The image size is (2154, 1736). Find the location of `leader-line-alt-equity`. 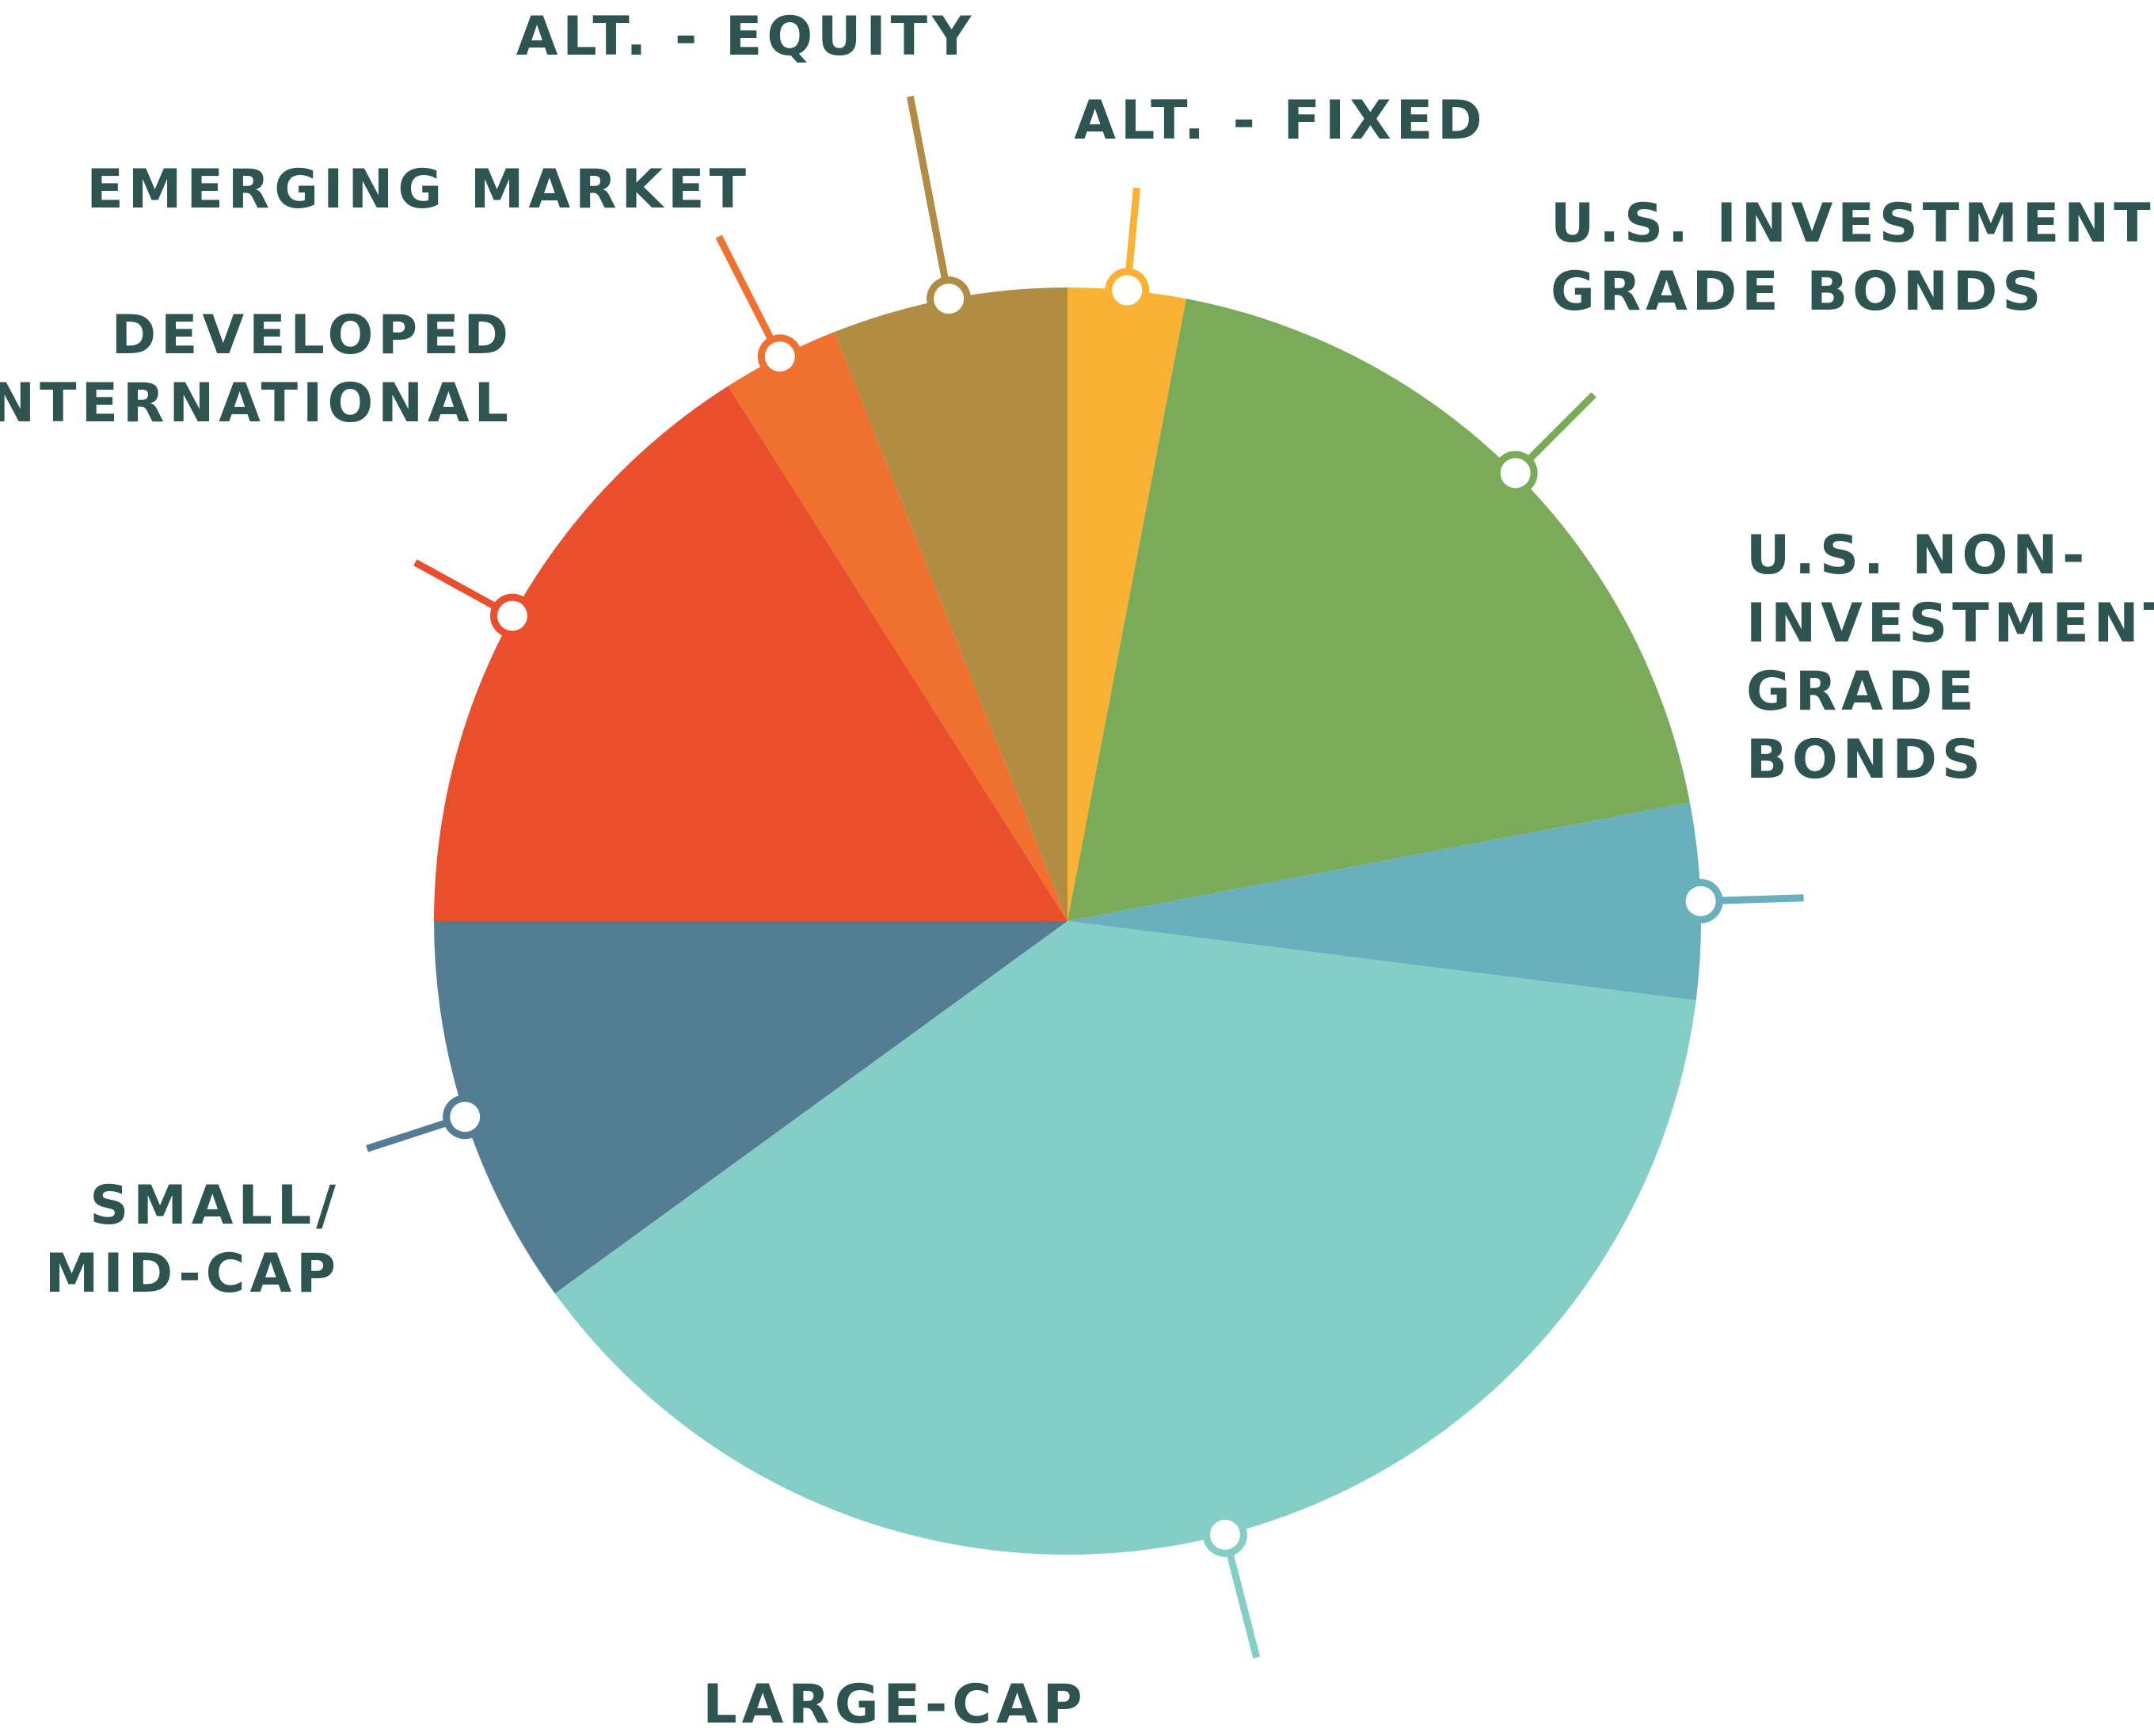

leader-line-alt-equity is located at coordinates (929, 197).